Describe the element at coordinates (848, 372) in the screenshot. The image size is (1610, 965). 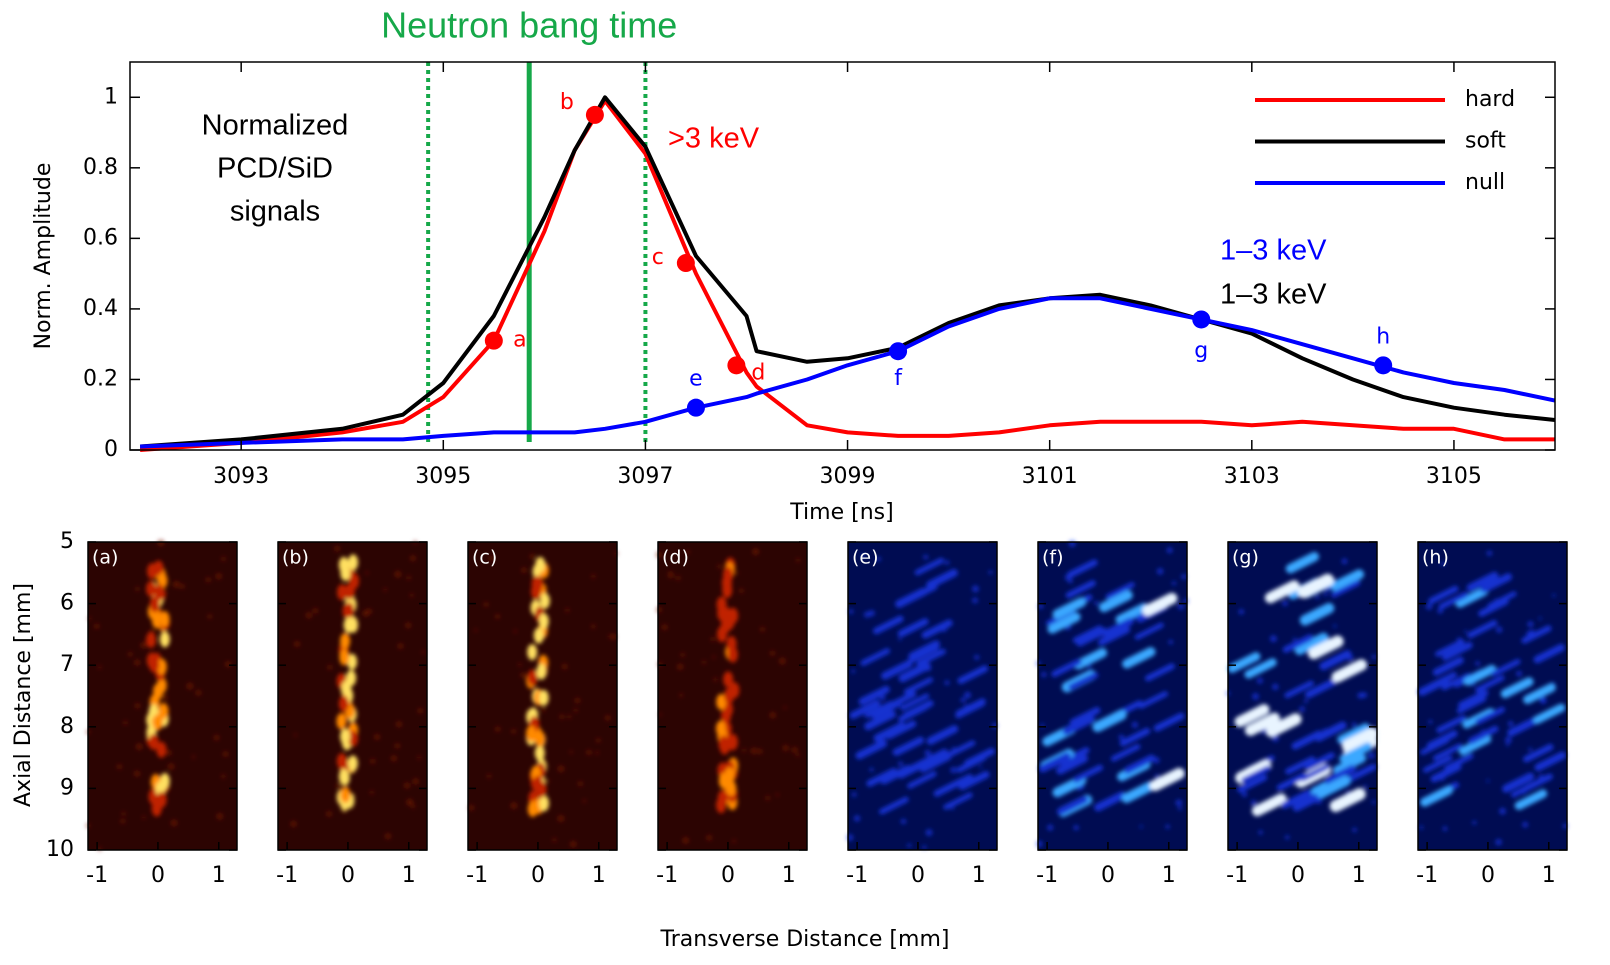
I see `series-line` at that location.